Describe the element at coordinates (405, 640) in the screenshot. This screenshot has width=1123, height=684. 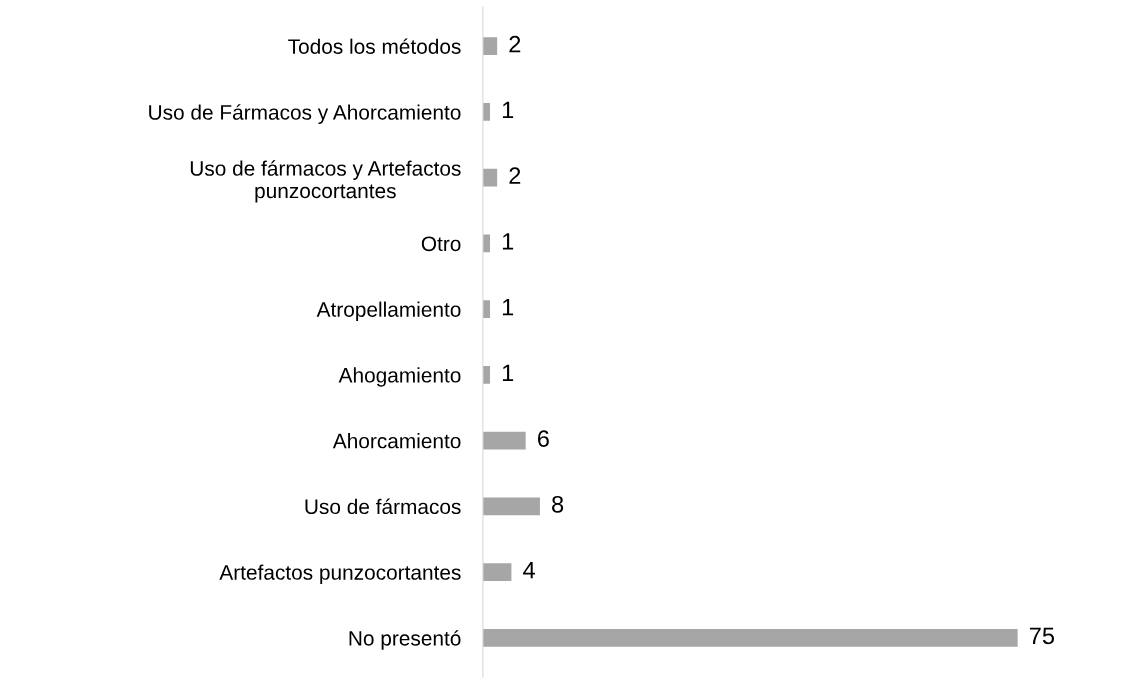
I see `y-tick-label: No presentó` at that location.